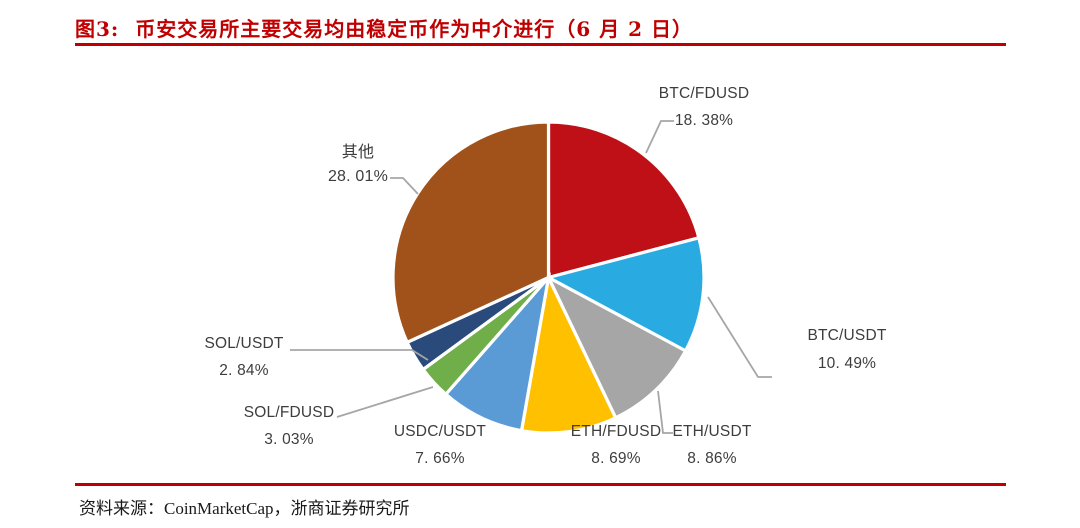 The image size is (1080, 528). I want to click on pie-slice-2-ETH-USDT, so click(616, 346).